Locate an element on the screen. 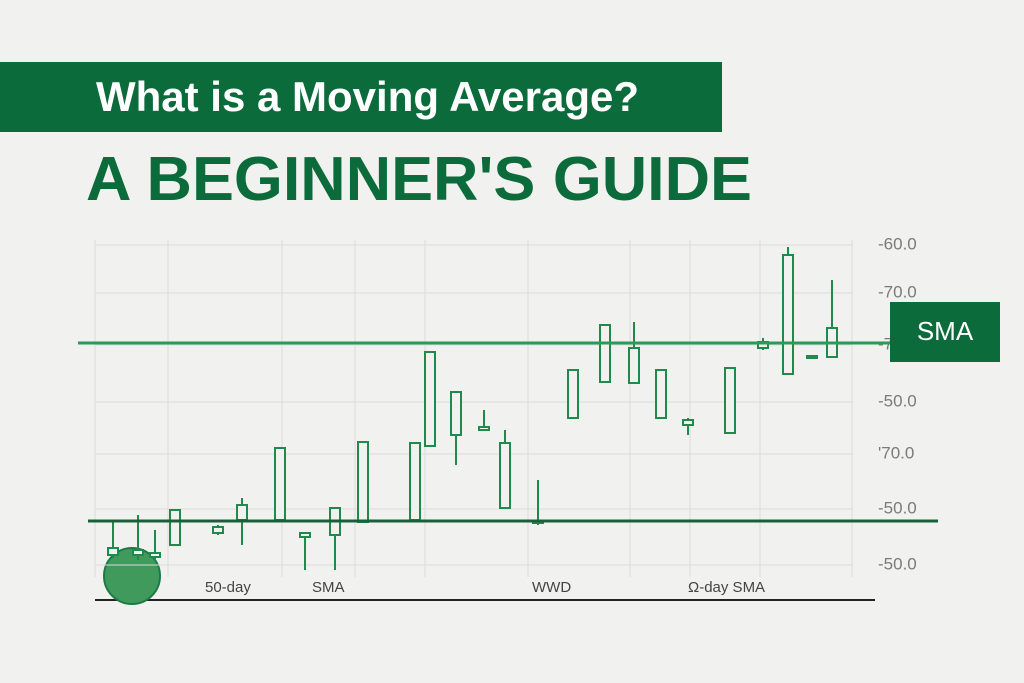 The width and height of the screenshot is (1024, 683). annotation: SMA is located at coordinates (328, 587).